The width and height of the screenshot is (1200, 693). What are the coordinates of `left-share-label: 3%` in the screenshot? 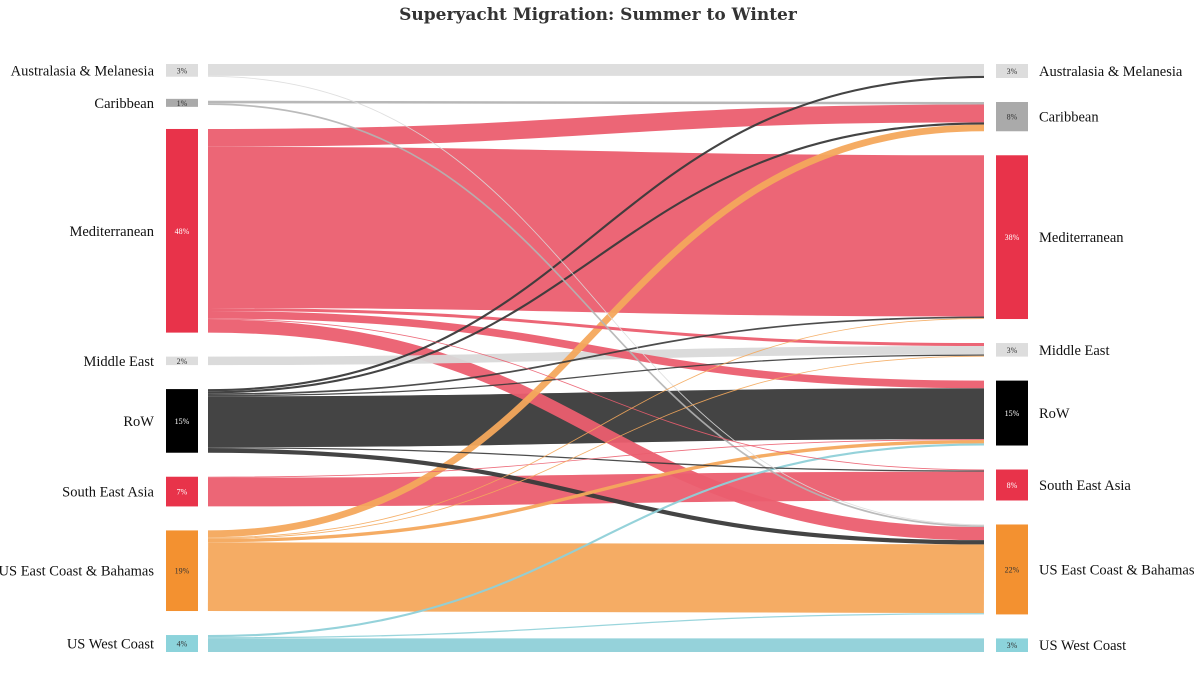 It's located at (182, 70).